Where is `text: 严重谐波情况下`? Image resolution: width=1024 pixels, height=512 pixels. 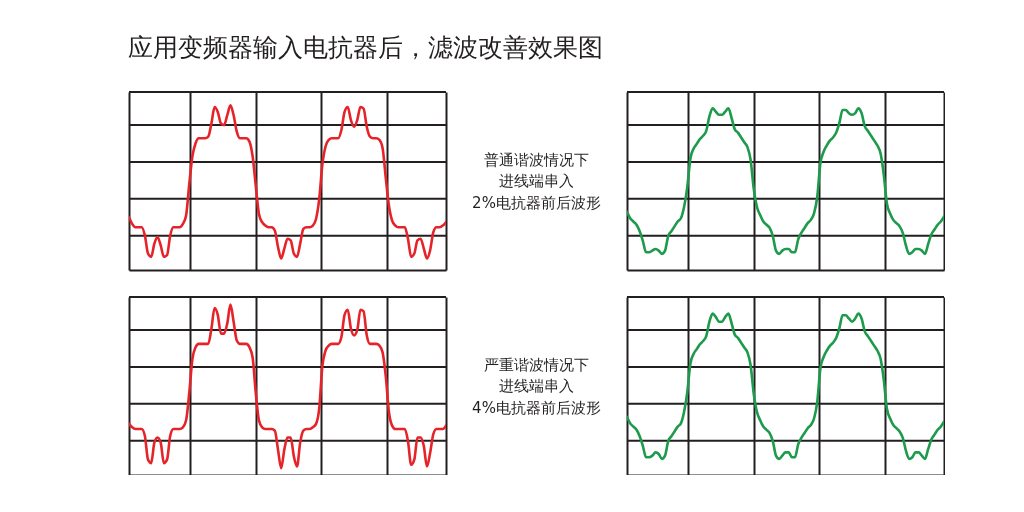 text: 严重谐波情况下 is located at coordinates (536, 364).